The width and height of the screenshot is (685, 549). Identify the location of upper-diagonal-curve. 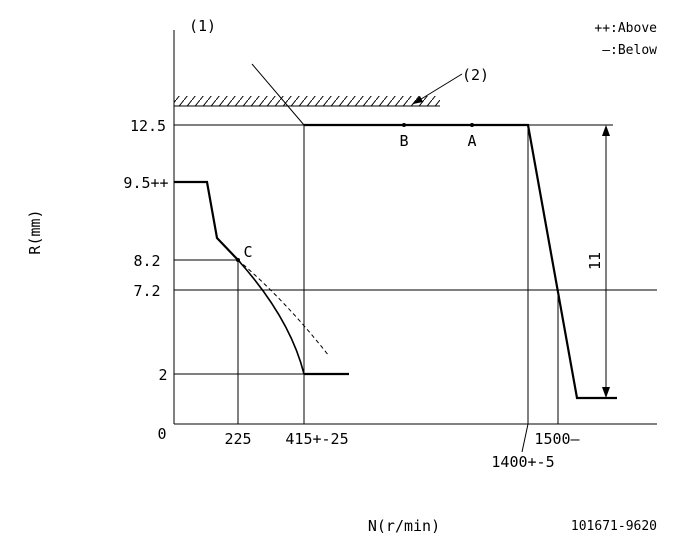
(278, 94).